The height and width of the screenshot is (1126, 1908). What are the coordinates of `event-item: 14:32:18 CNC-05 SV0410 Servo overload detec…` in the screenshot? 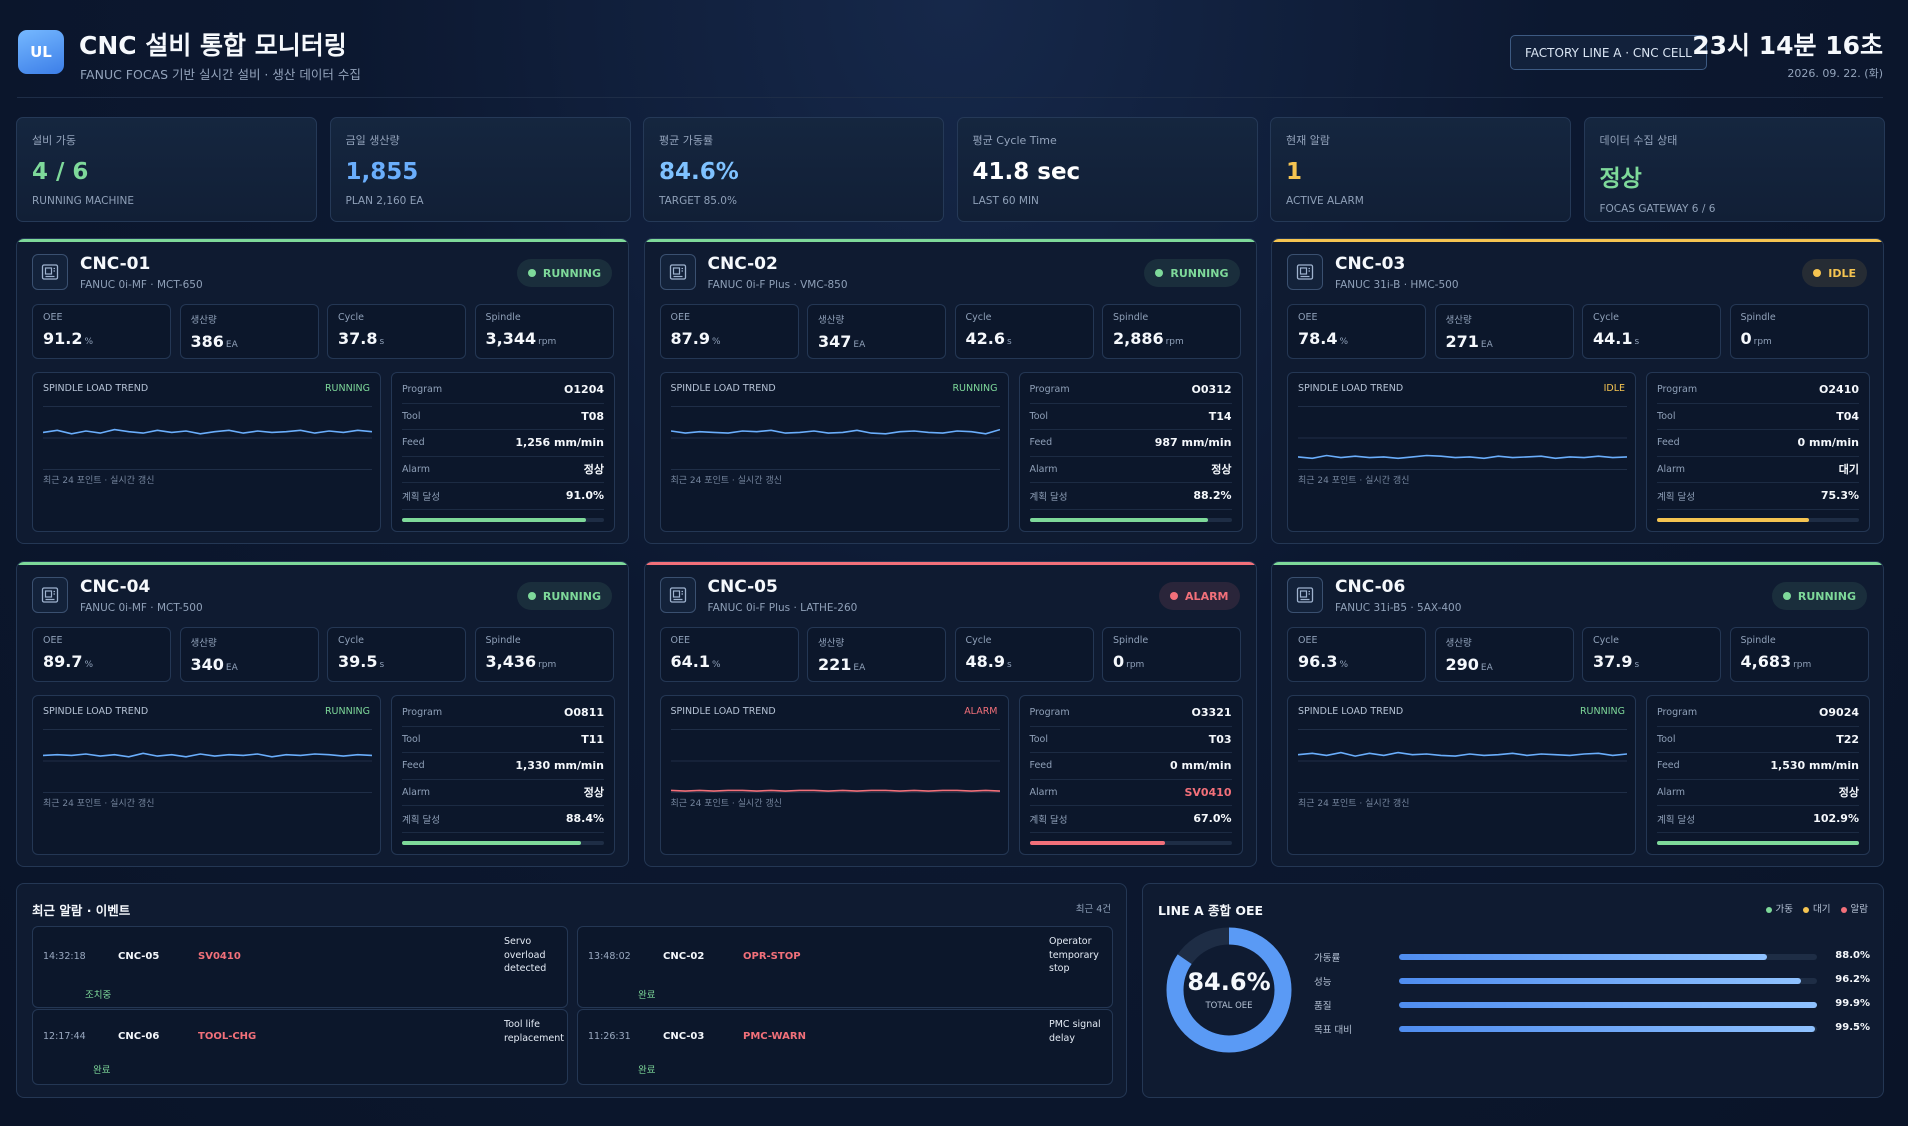 It's located at (300, 967).